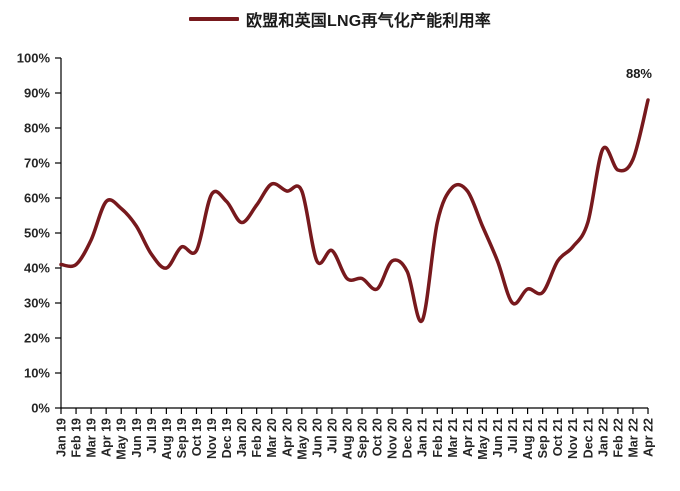  I want to click on x-axis-tick-label: Jan 22, so click(603, 437).